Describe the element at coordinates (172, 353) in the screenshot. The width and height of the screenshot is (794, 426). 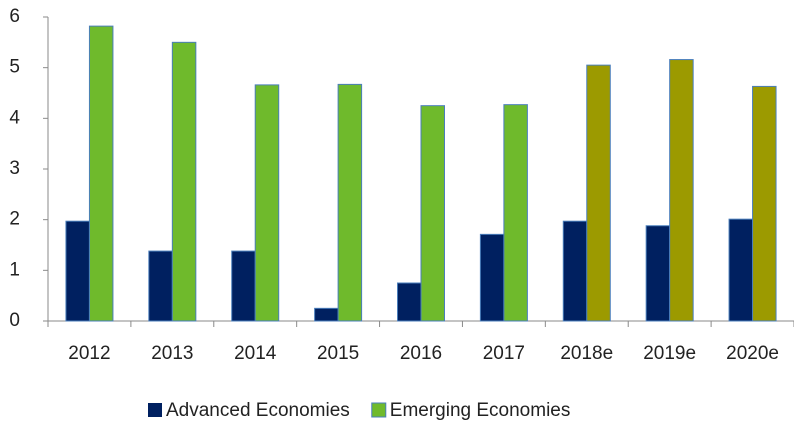
I see `x-tick-label: 2013` at that location.